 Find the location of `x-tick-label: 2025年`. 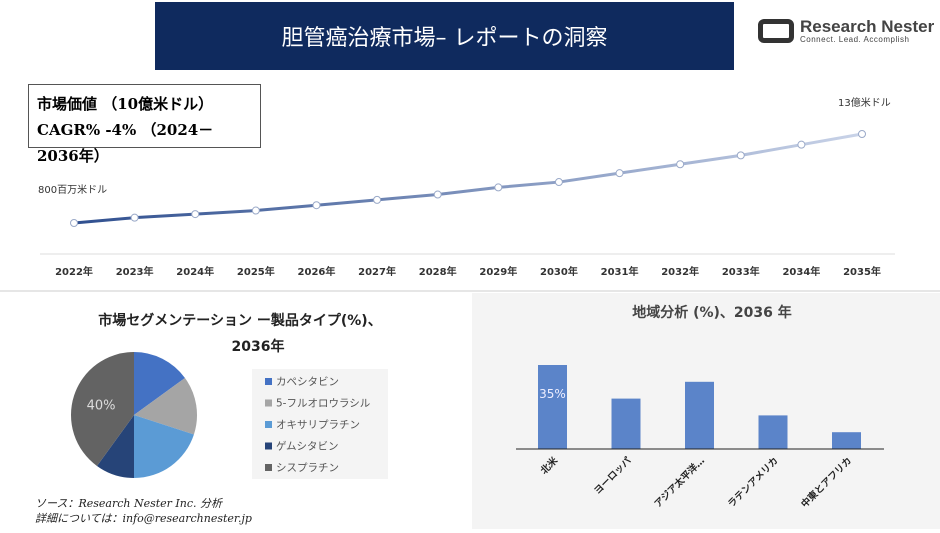

x-tick-label: 2025年 is located at coordinates (256, 271).